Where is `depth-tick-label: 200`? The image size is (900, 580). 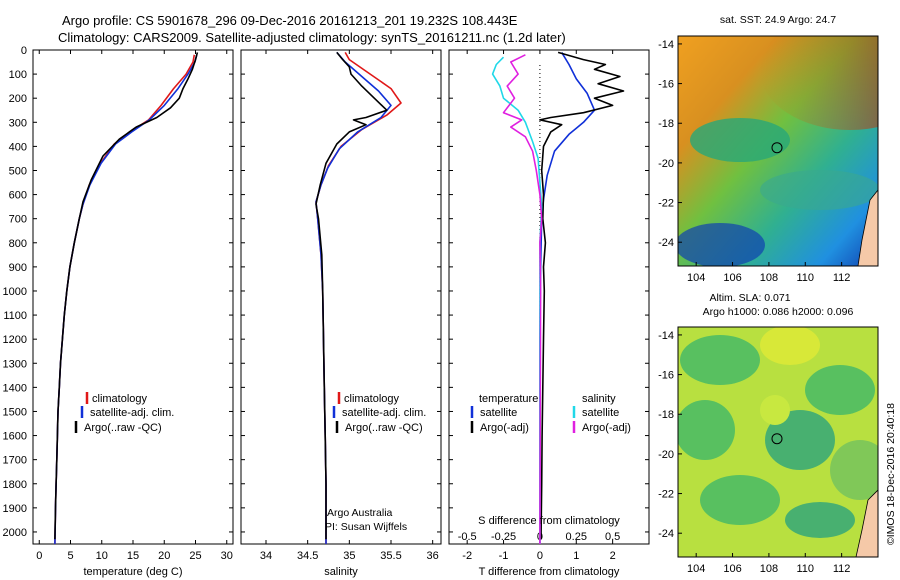
depth-tick-label: 200 is located at coordinates (18, 99).